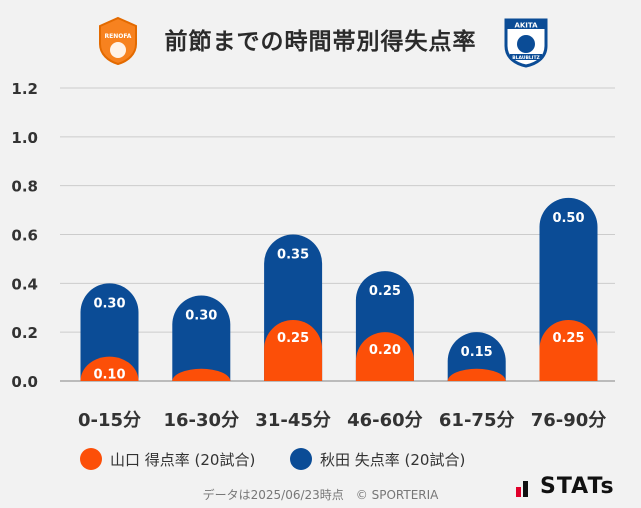 The height and width of the screenshot is (508, 641). Describe the element at coordinates (320, 495) in the screenshot. I see `footer-note: データは2025/06/23時点 © SPORTERIA` at that location.